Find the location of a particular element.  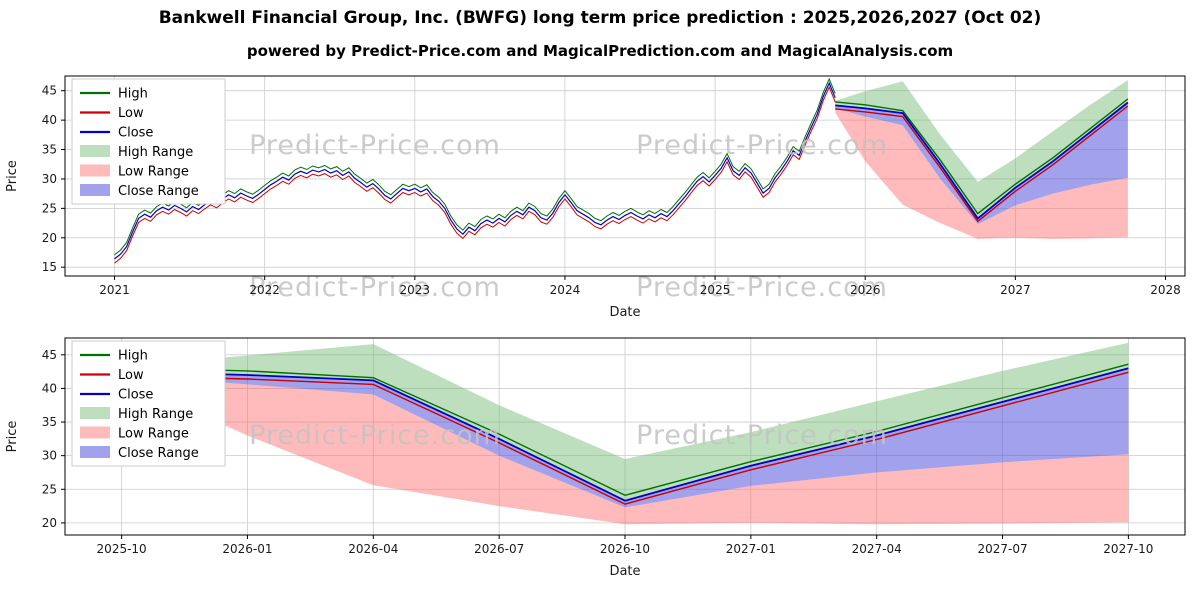

y-tick-label: 15 is located at coordinates (49, 267).